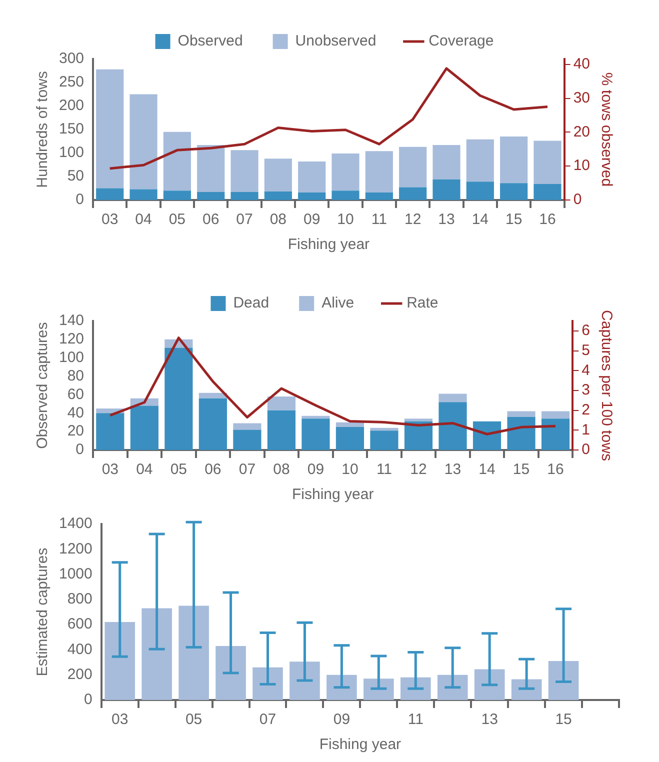 The image size is (659, 762). I want to click on y-tick-label: 20, so click(75, 431).